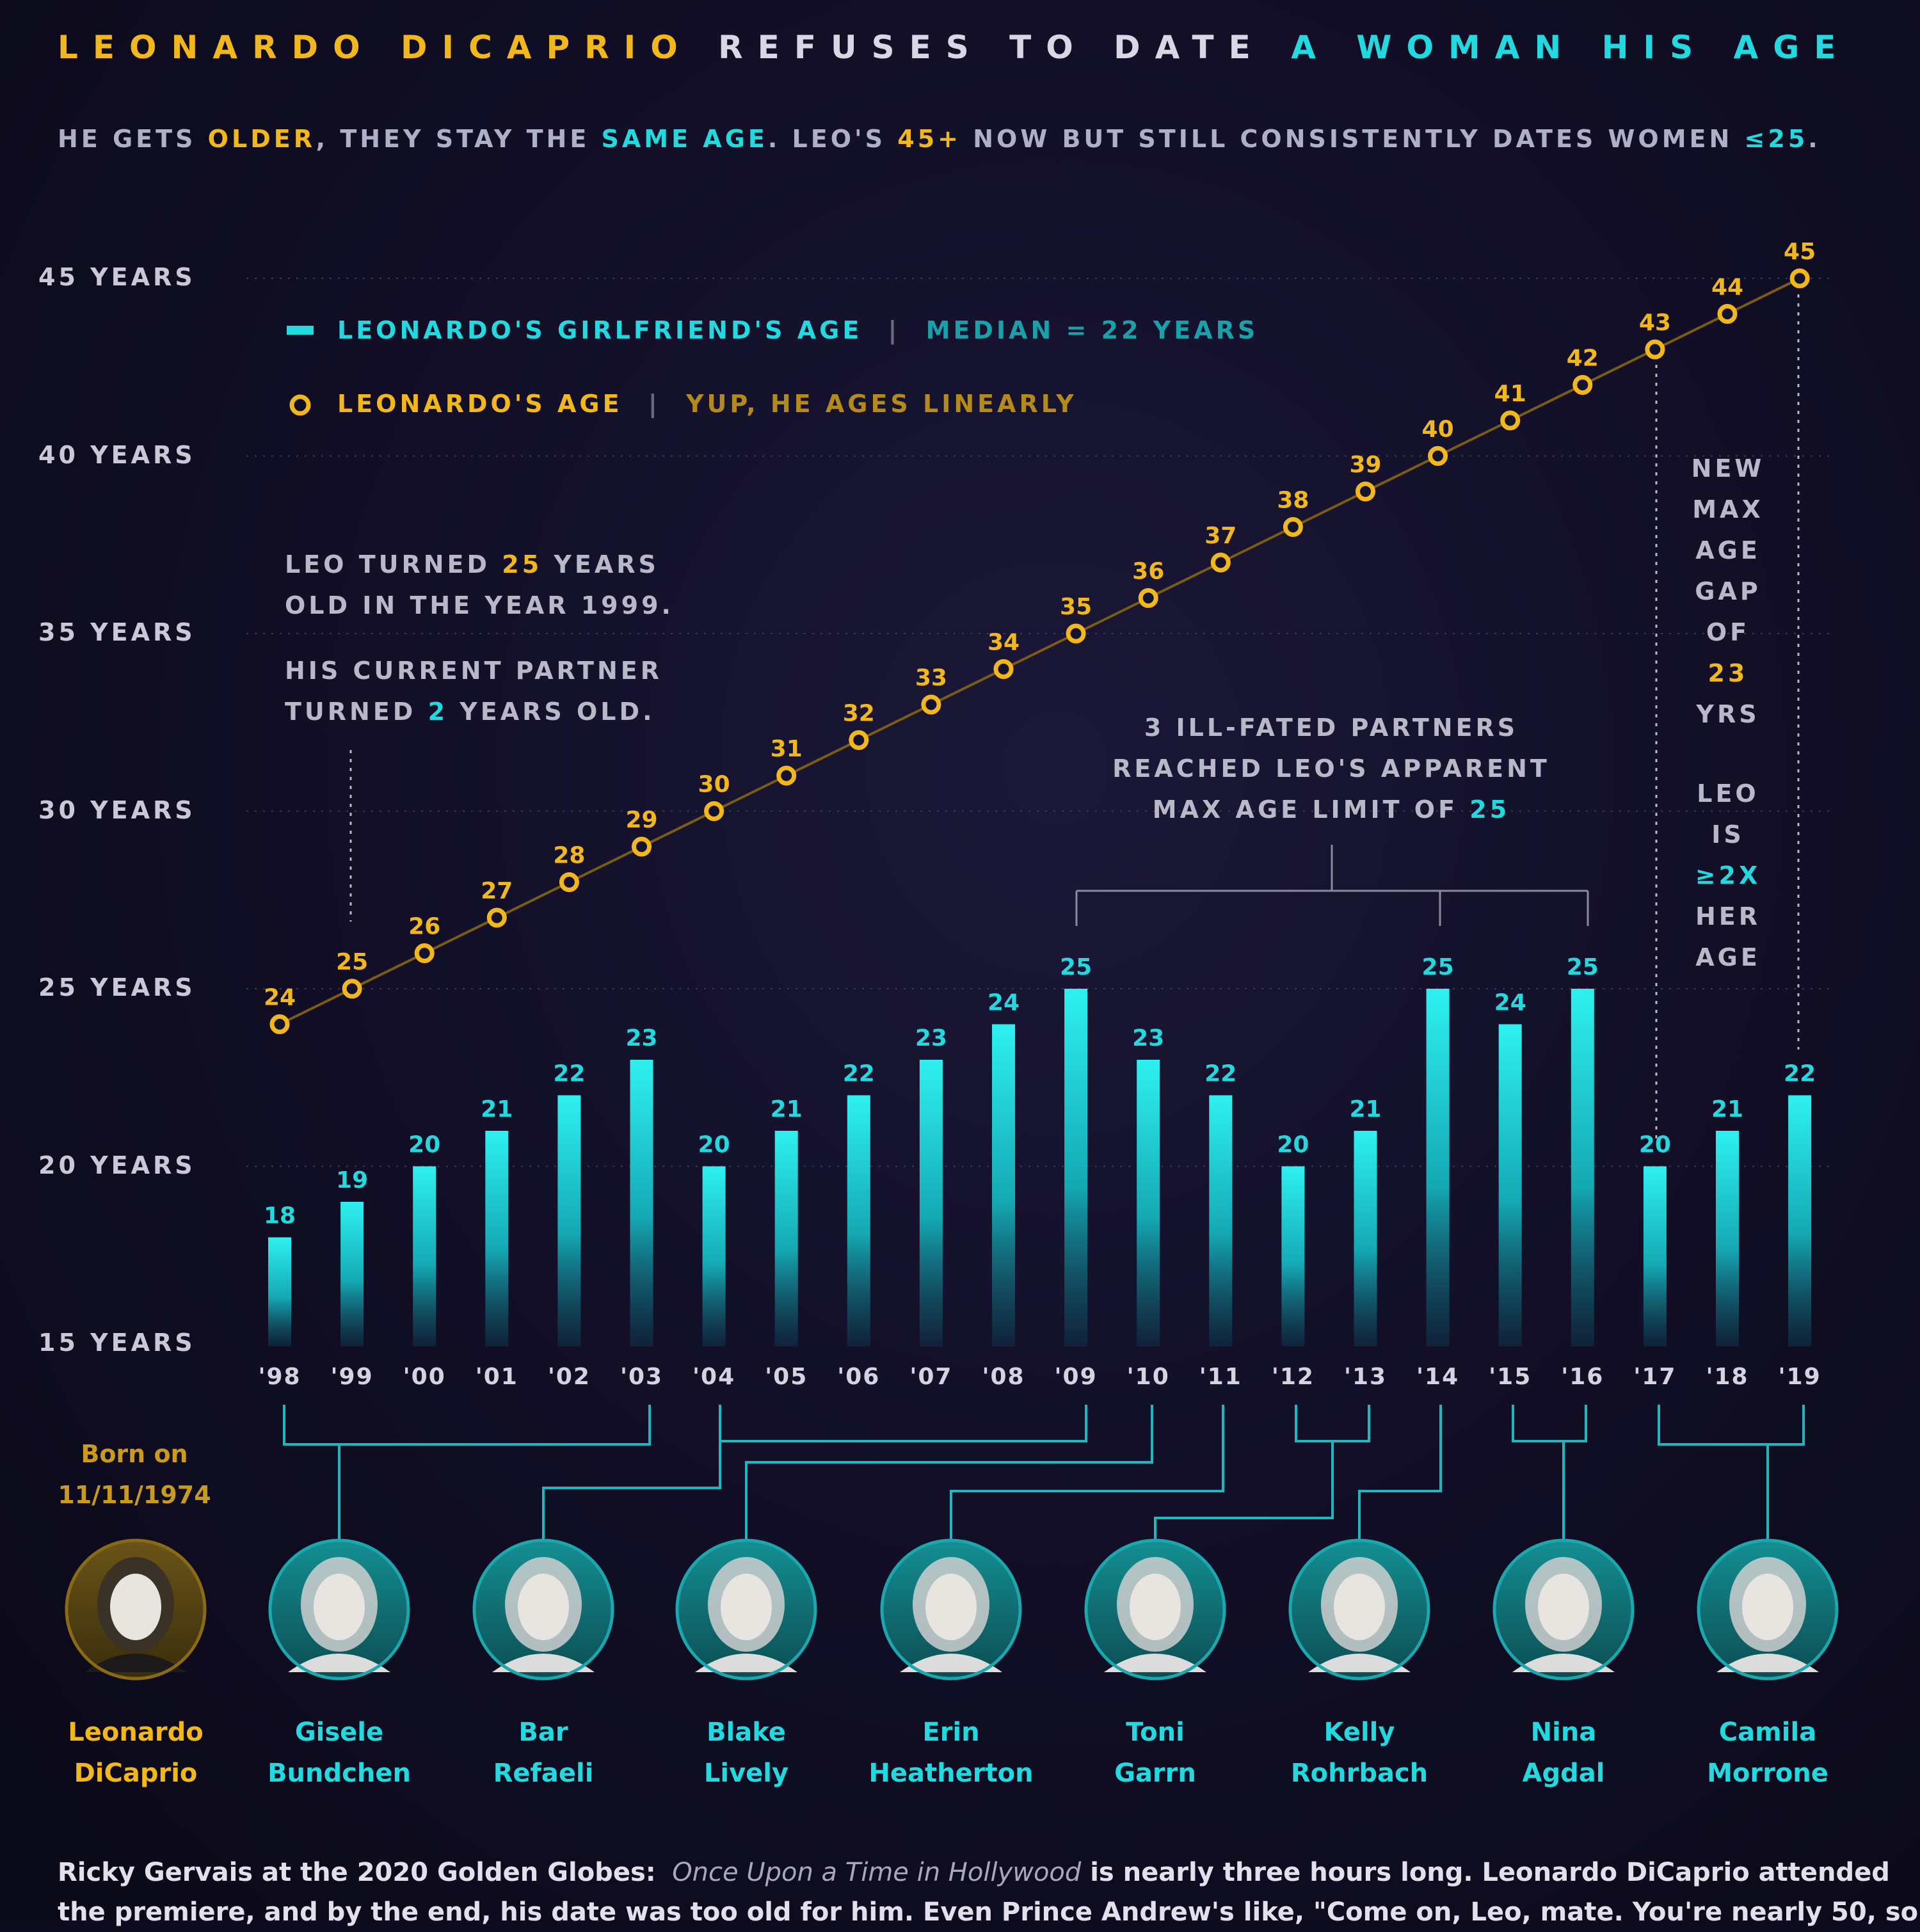 This screenshot has height=1932, width=1920. What do you see at coordinates (931, 678) in the screenshot?
I see `leo-age-label: 33` at bounding box center [931, 678].